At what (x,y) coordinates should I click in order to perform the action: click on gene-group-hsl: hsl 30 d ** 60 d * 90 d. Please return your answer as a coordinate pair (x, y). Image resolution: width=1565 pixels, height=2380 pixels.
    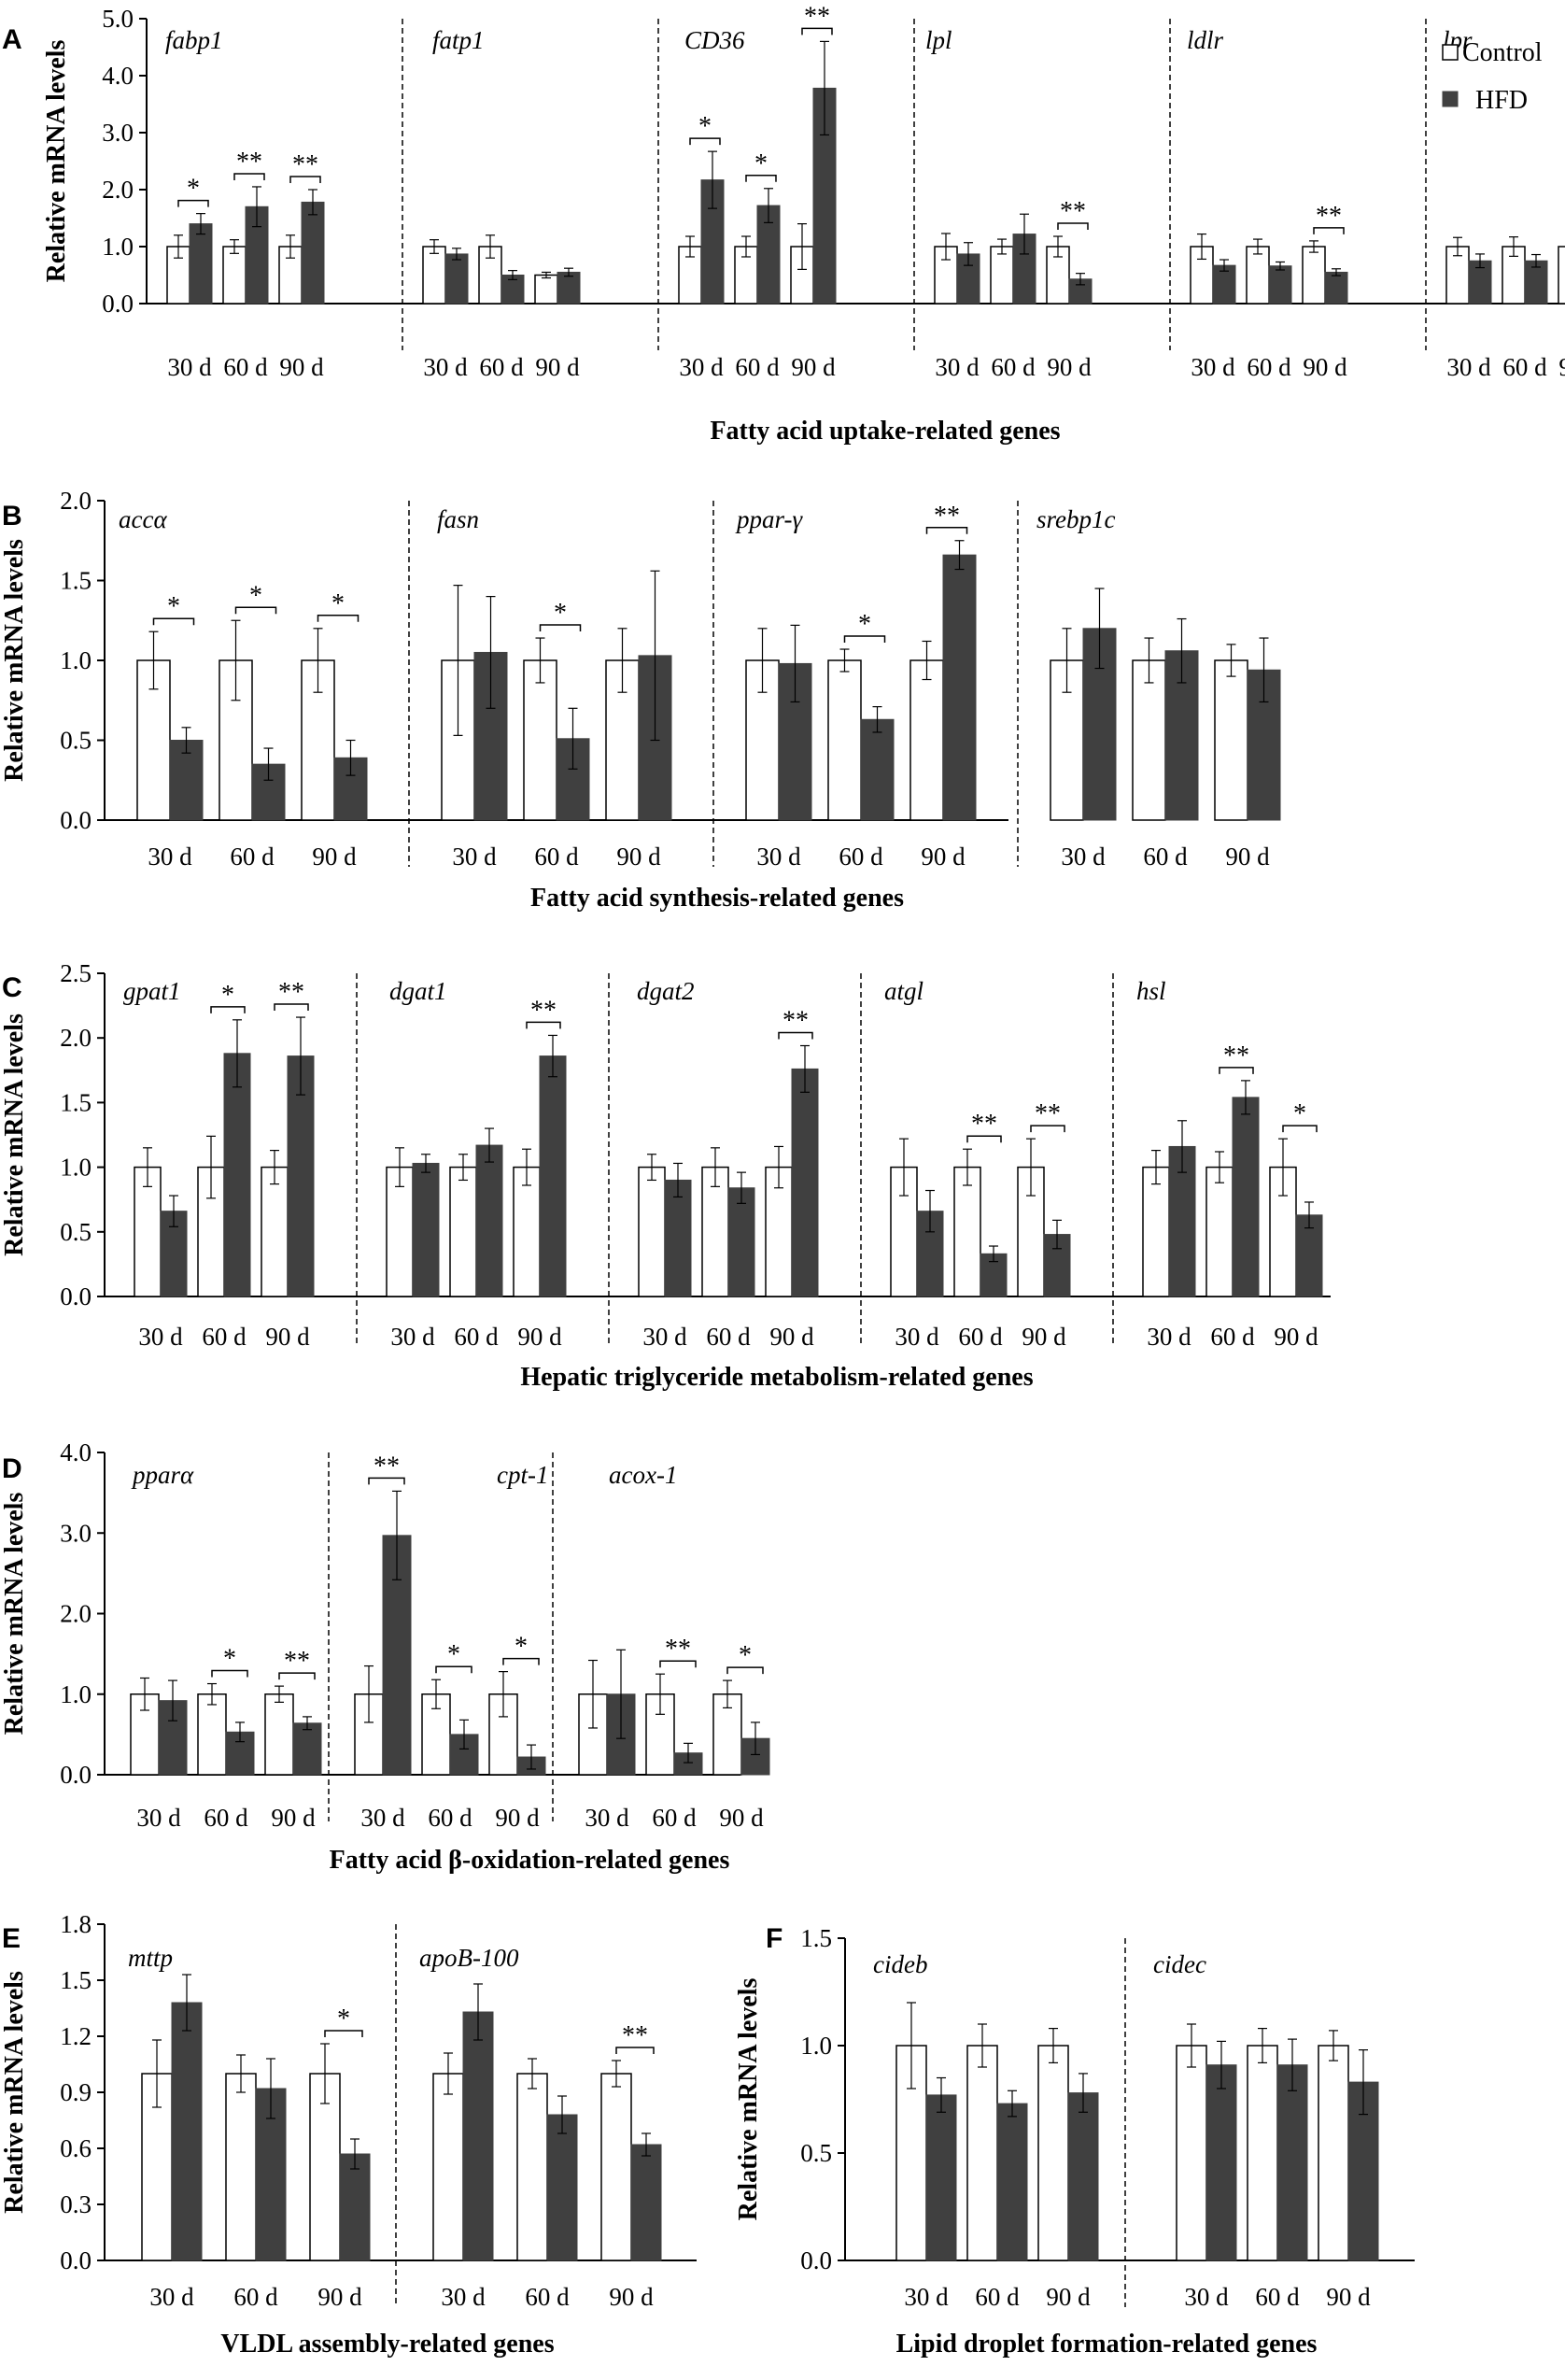
    Looking at the image, I should click on (1217, 1162).